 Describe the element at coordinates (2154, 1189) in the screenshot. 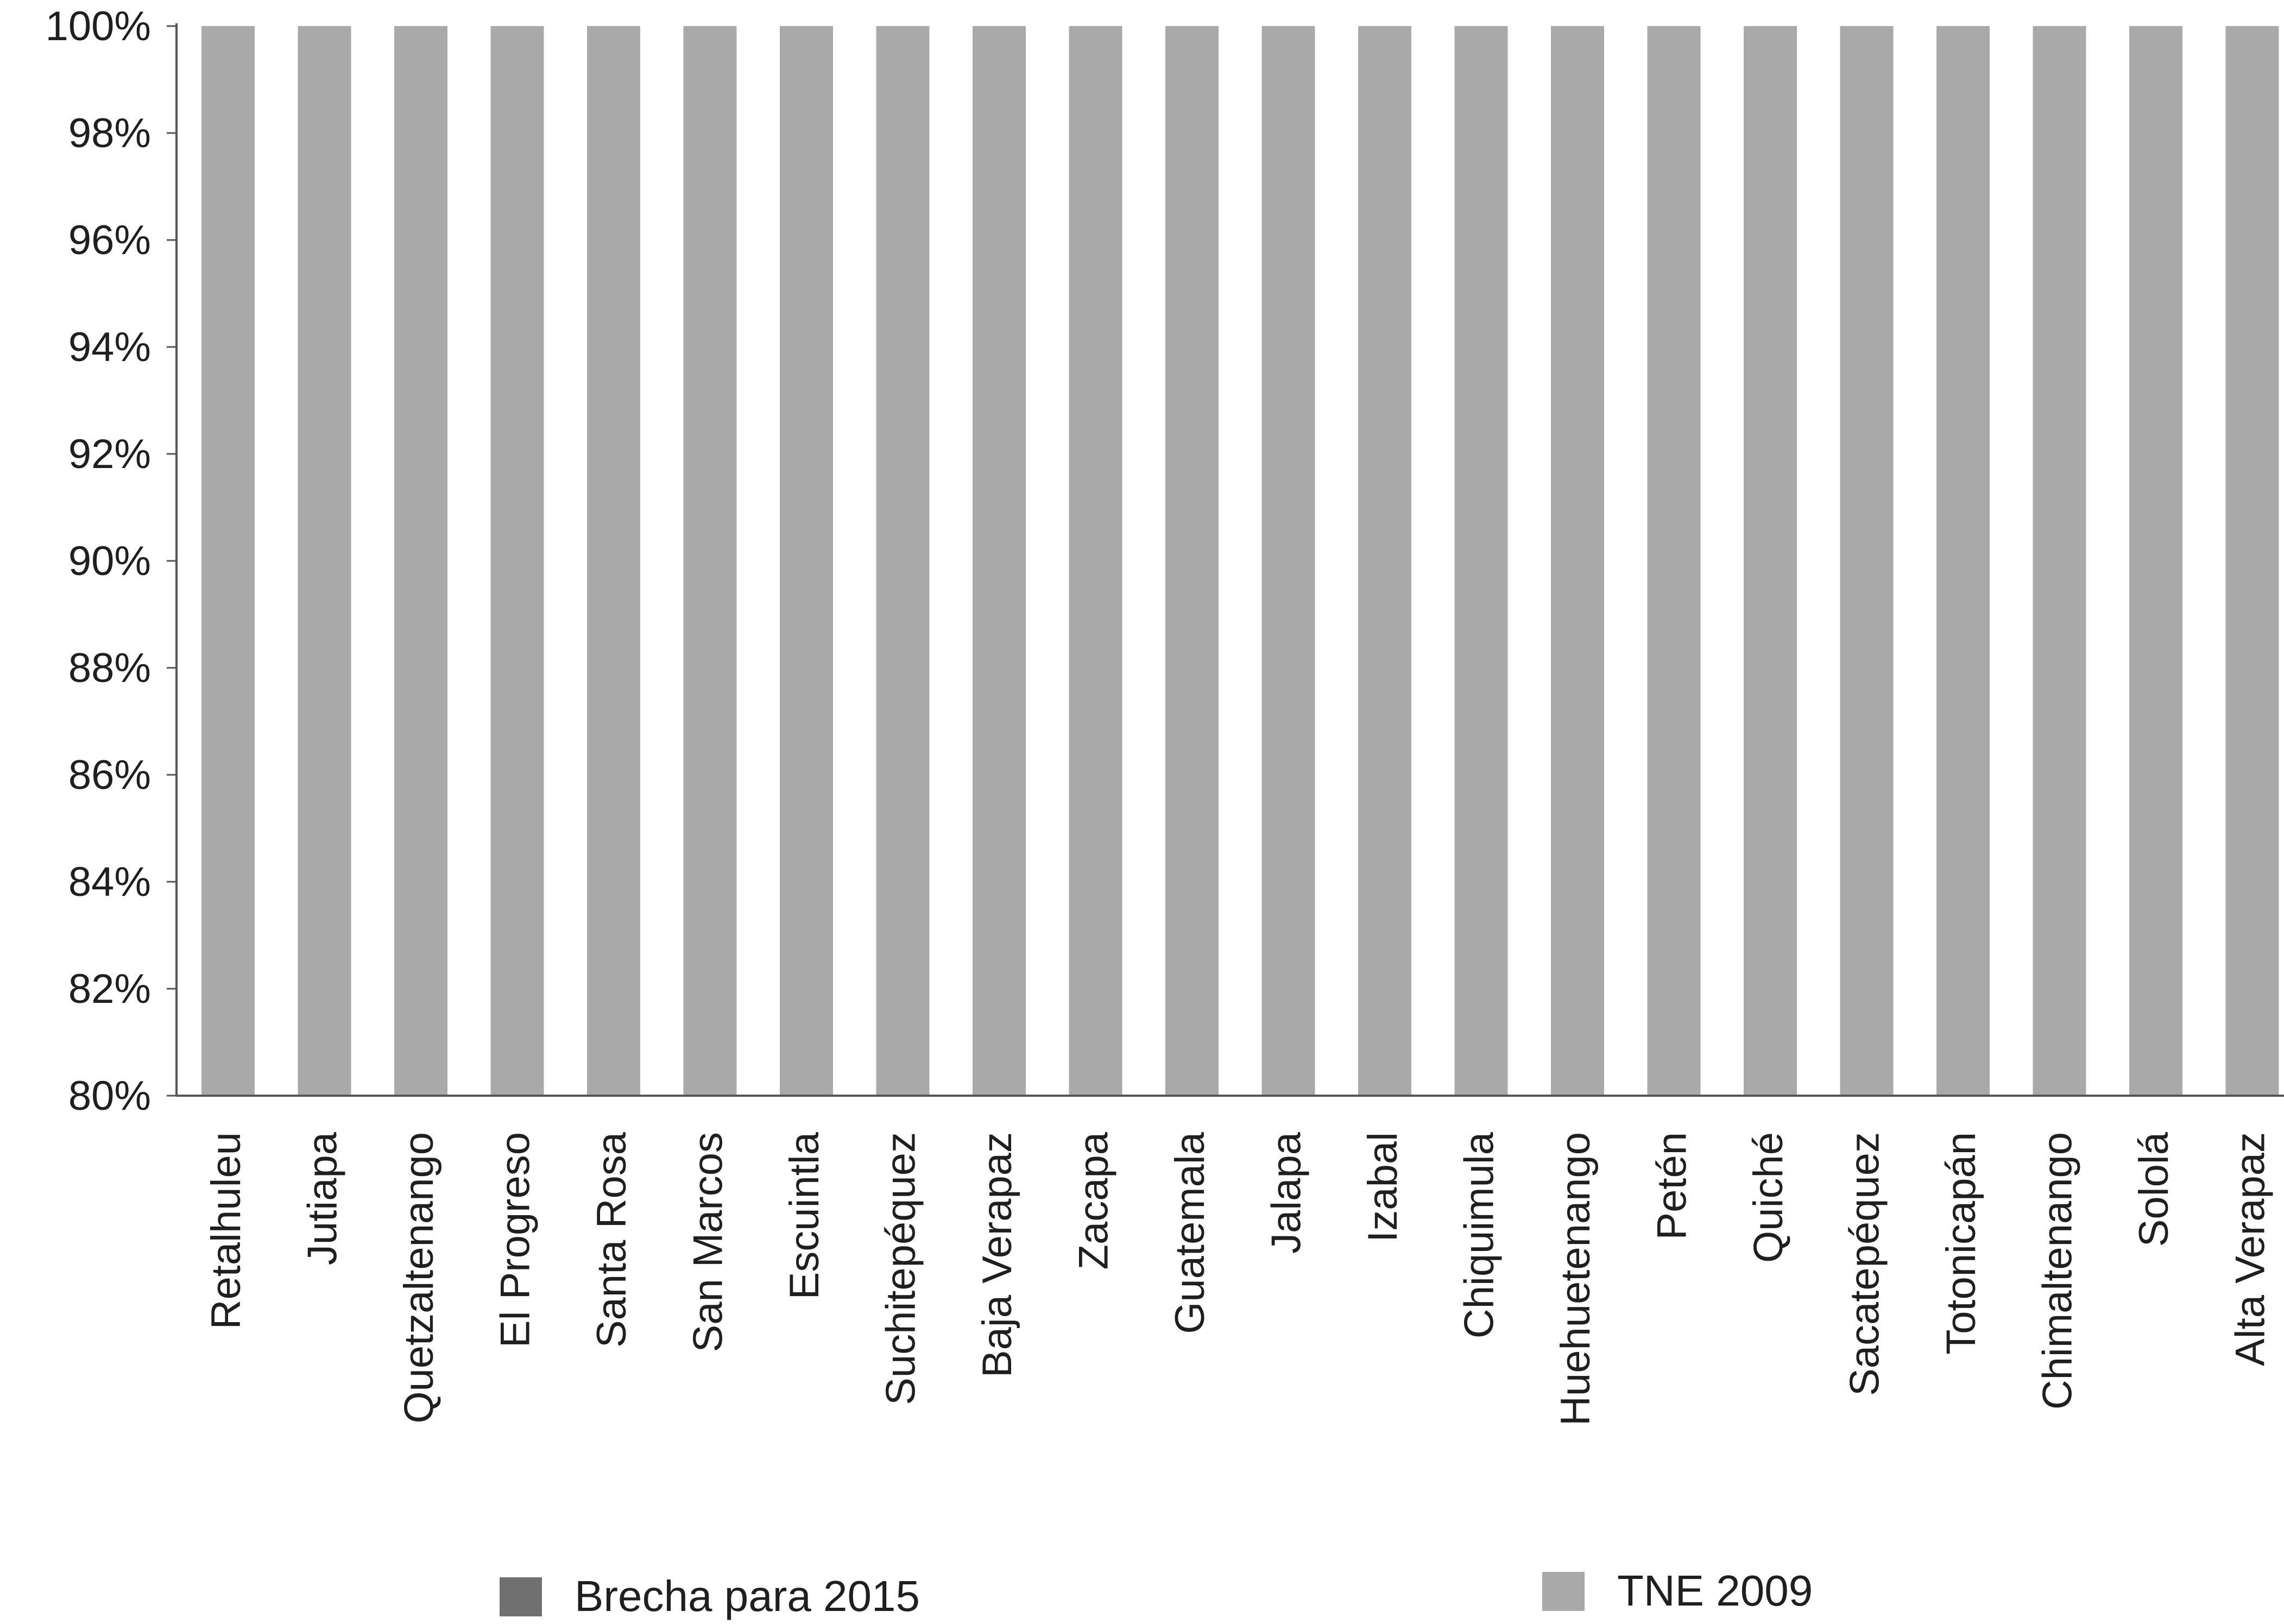

I see `x-tick-label: Sololá` at that location.